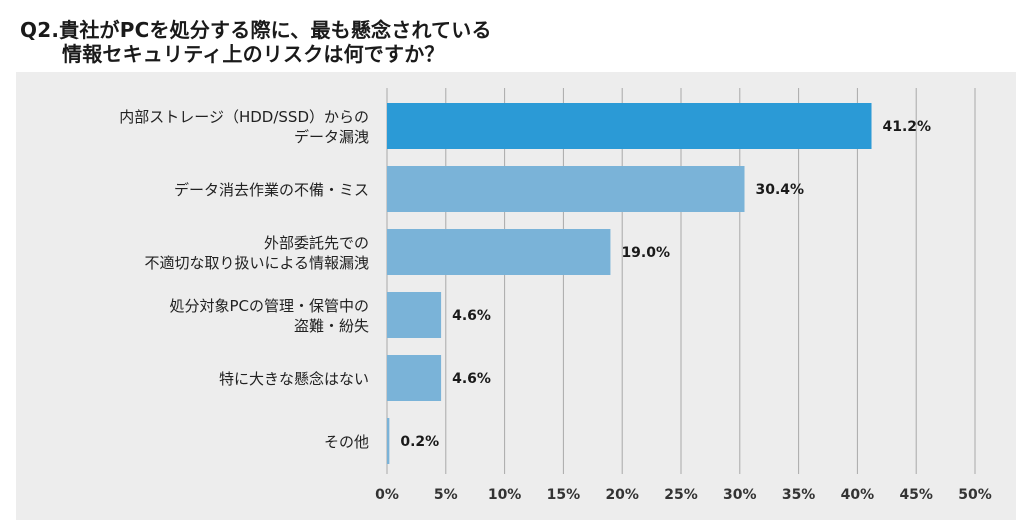 The height and width of the screenshot is (532, 1024). What do you see at coordinates (331, 137) in the screenshot?
I see `category-label: データ漏洩` at bounding box center [331, 137].